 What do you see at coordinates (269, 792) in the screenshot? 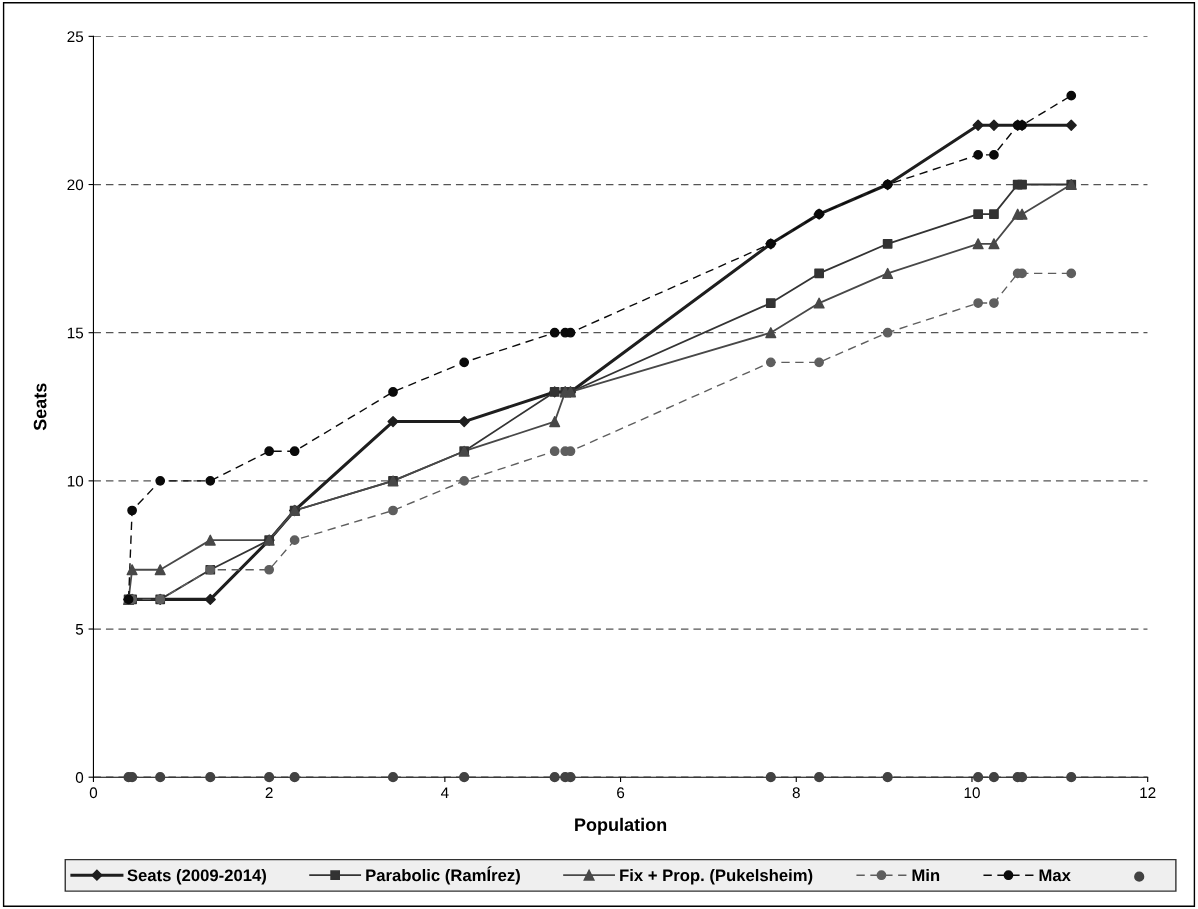
I see `x-tick-label: 2` at bounding box center [269, 792].